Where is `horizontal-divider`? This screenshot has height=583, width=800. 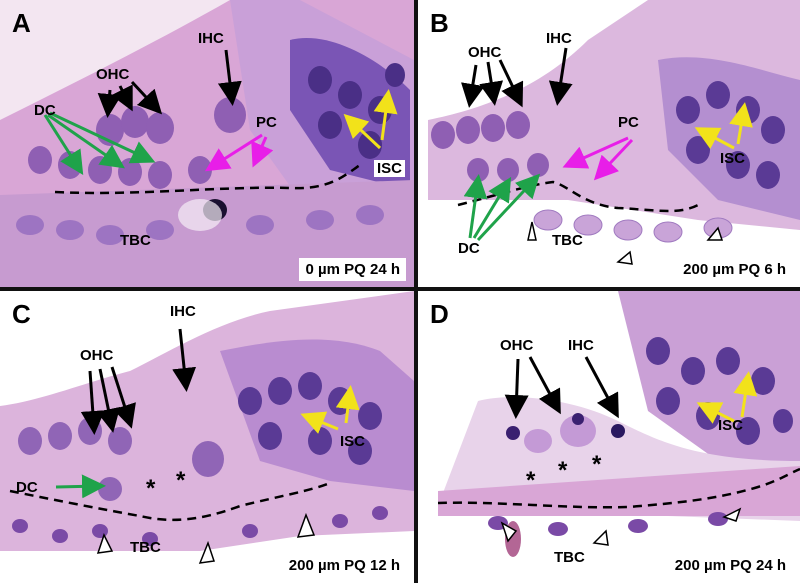
horizontal-divider is located at coordinates (400, 289).